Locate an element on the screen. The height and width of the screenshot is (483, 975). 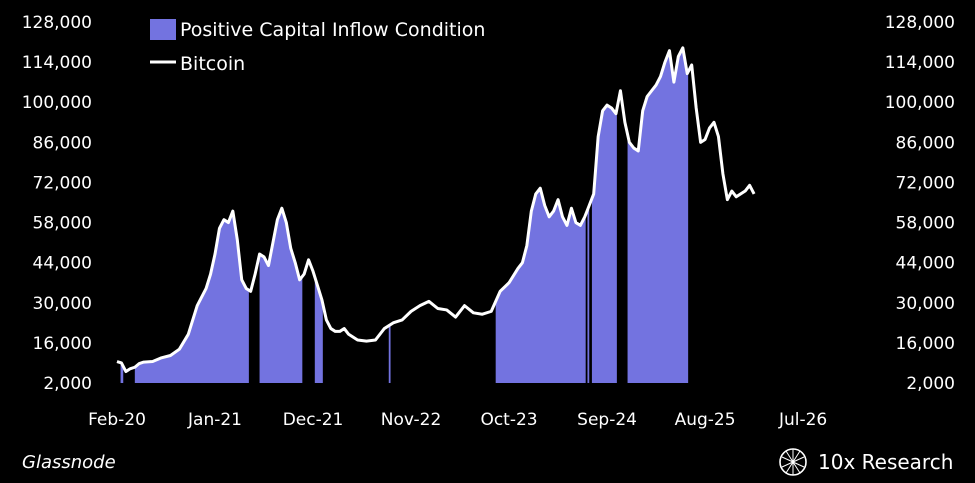
brand-name: 10x Research is located at coordinates (886, 462).